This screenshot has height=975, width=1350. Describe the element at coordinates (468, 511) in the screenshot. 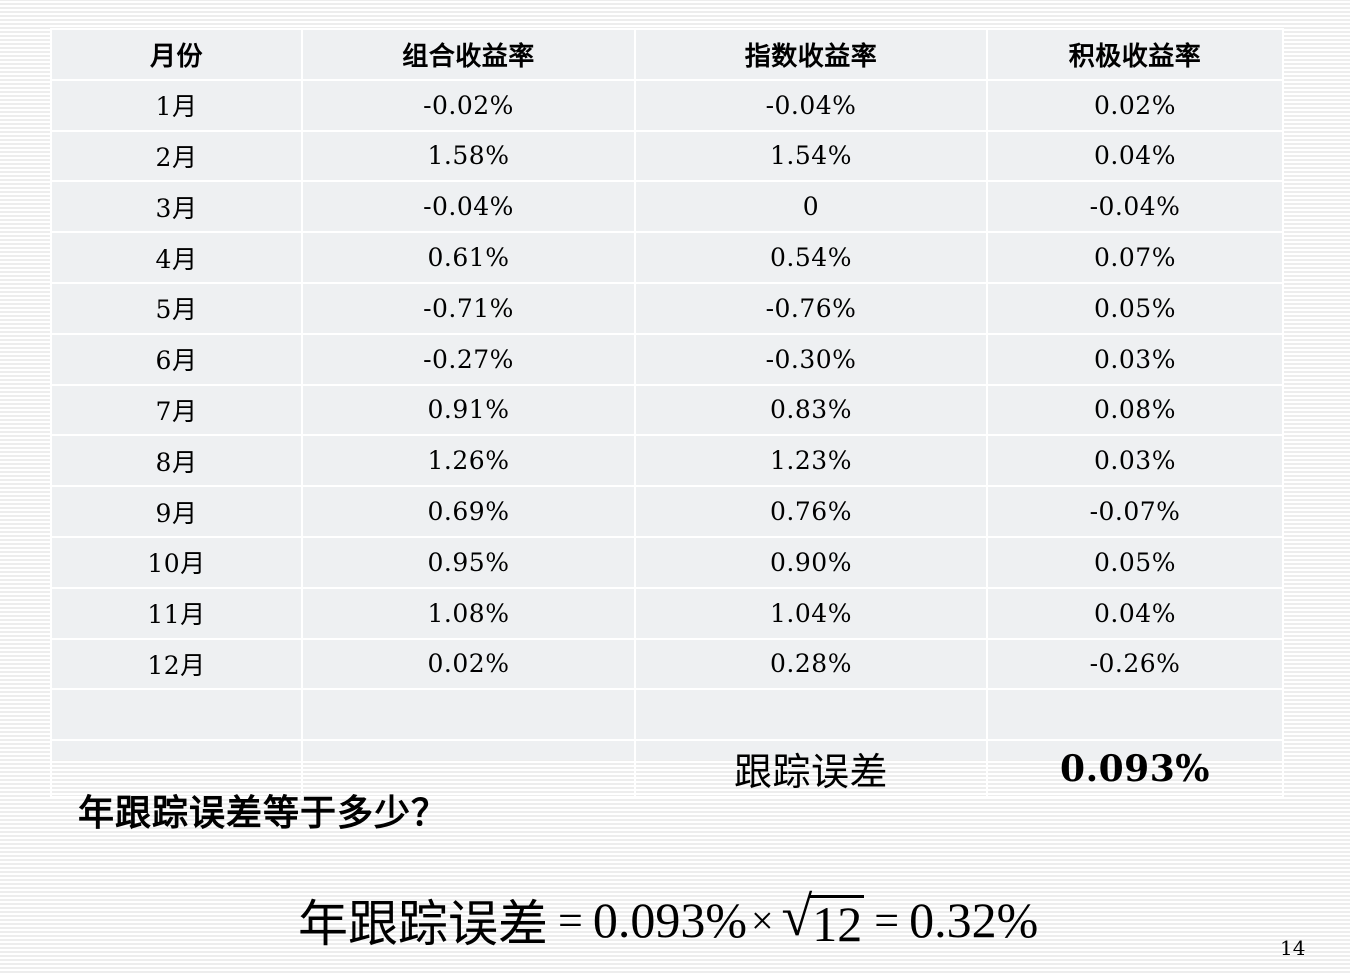

I see `cell-portfolio-return: 0.69%` at that location.